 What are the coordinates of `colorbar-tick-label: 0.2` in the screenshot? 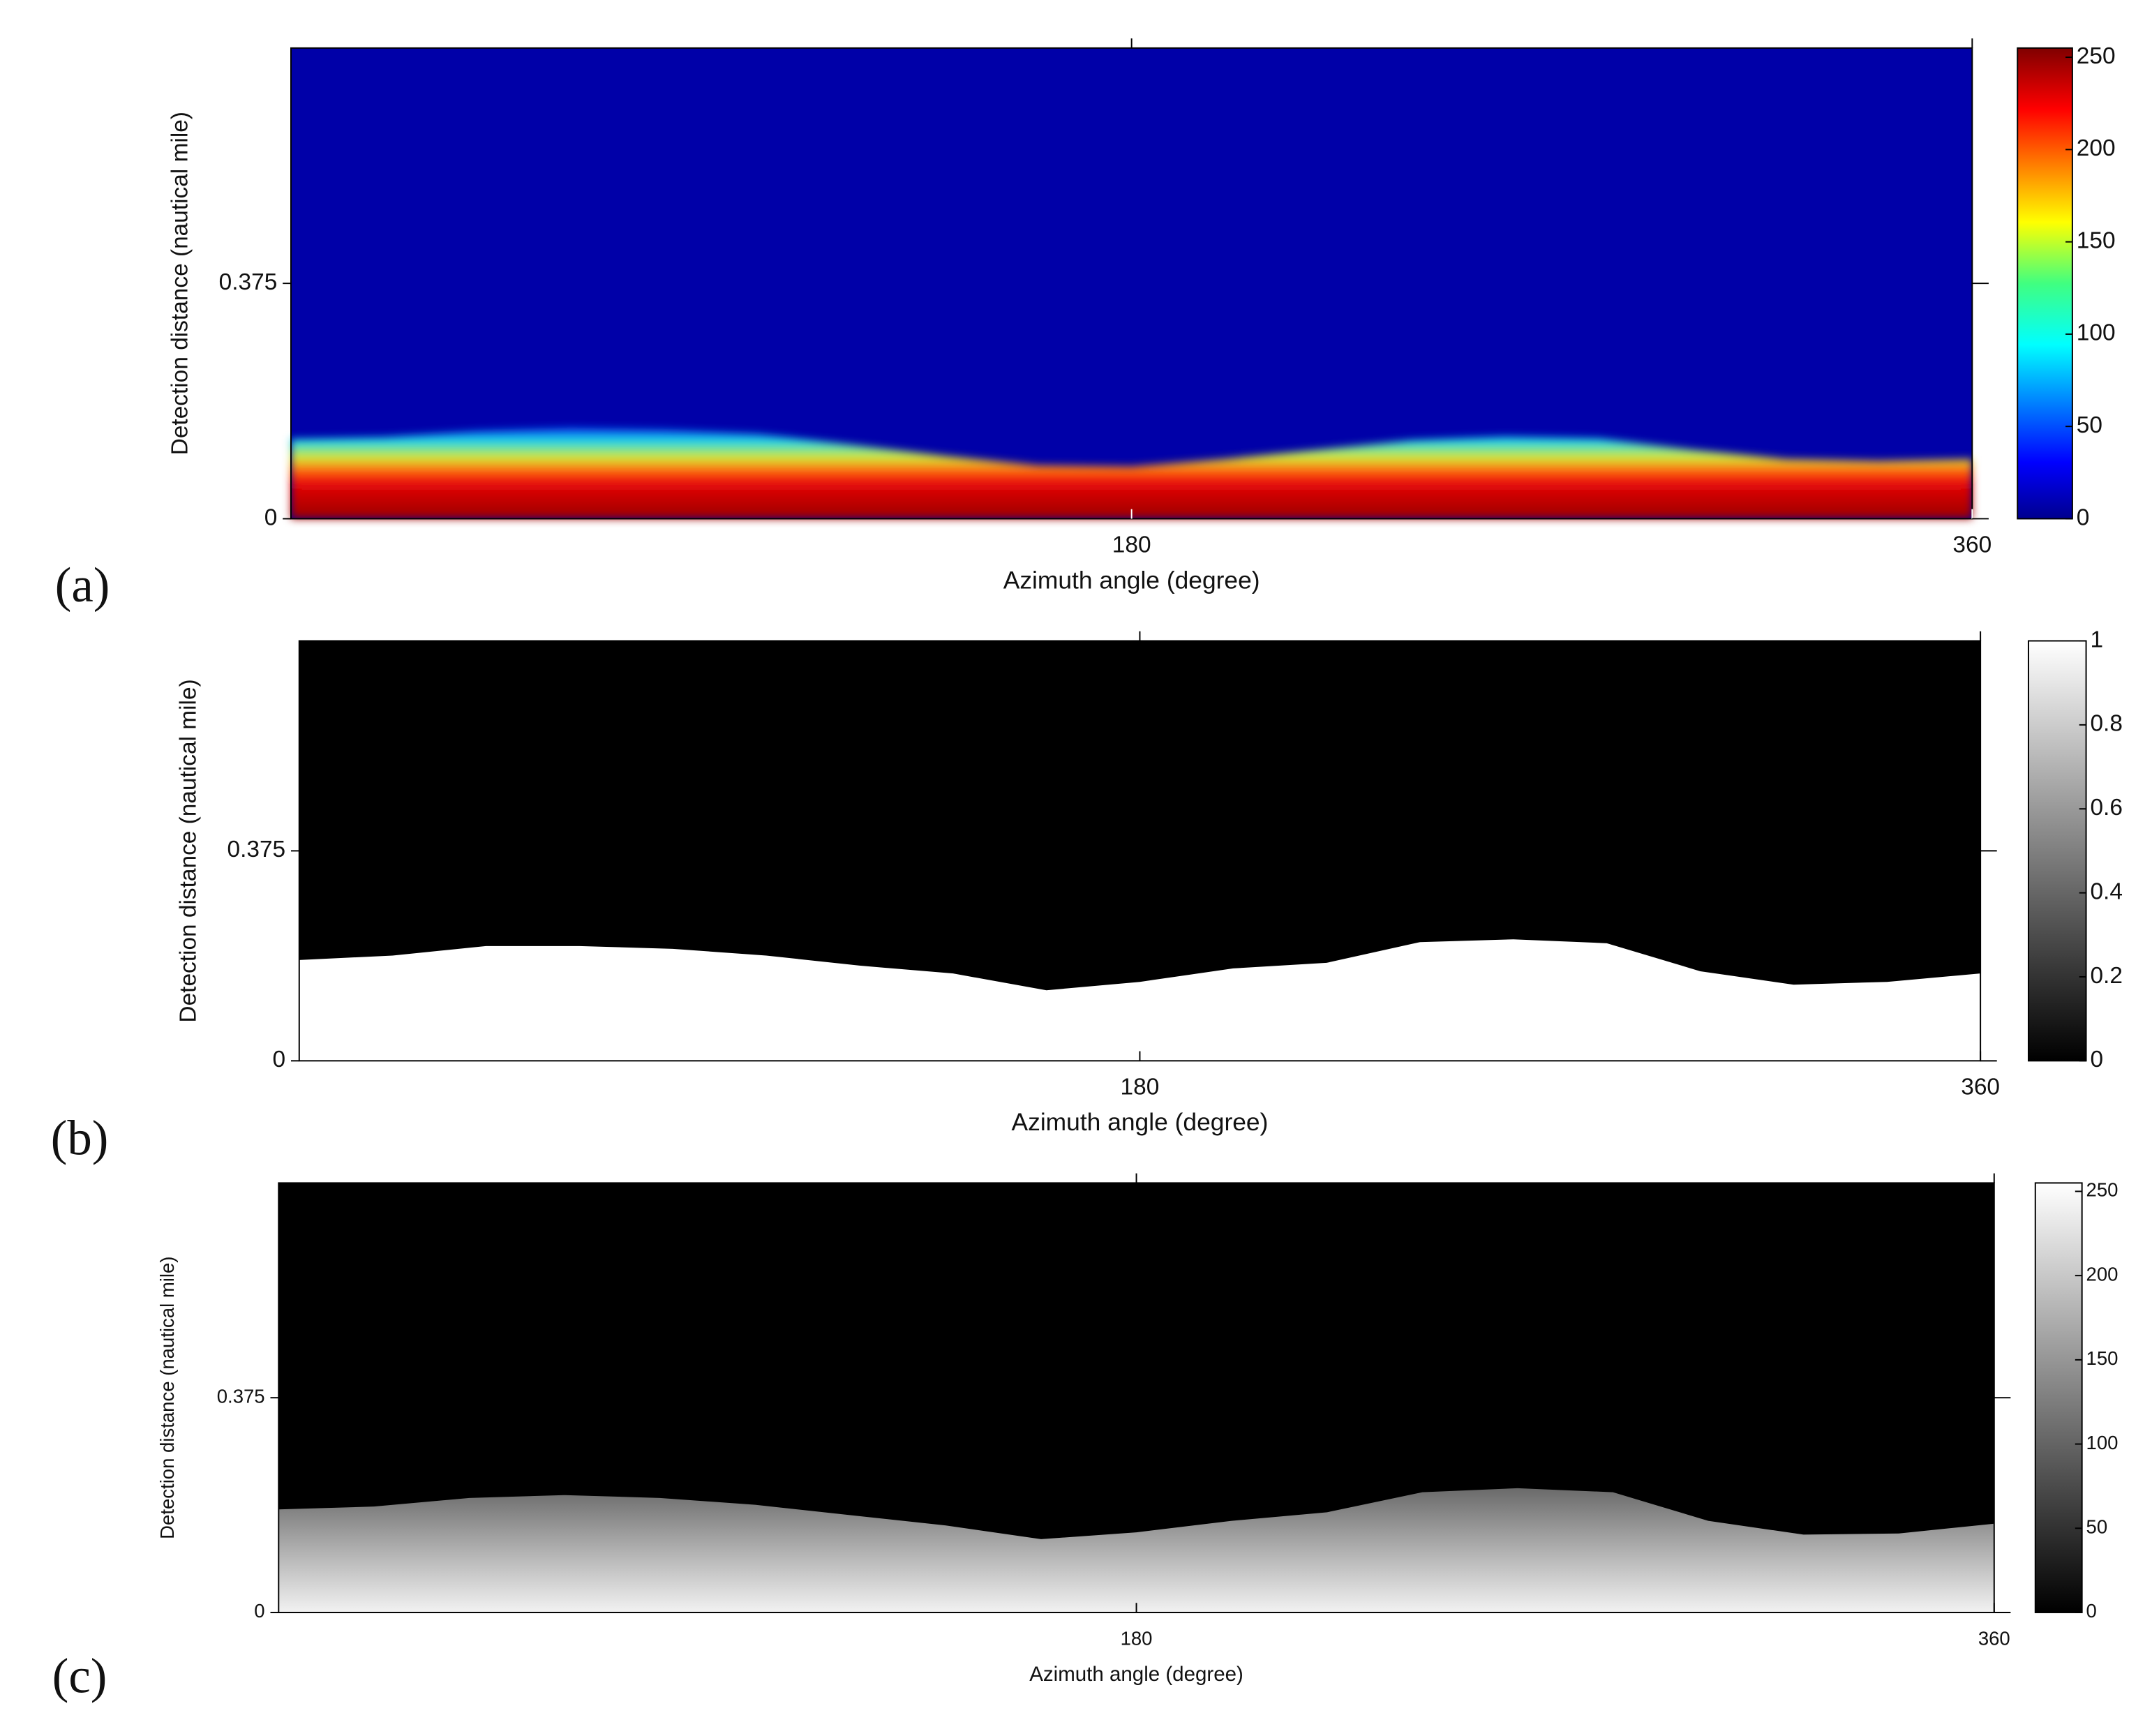 It's located at (2106, 976).